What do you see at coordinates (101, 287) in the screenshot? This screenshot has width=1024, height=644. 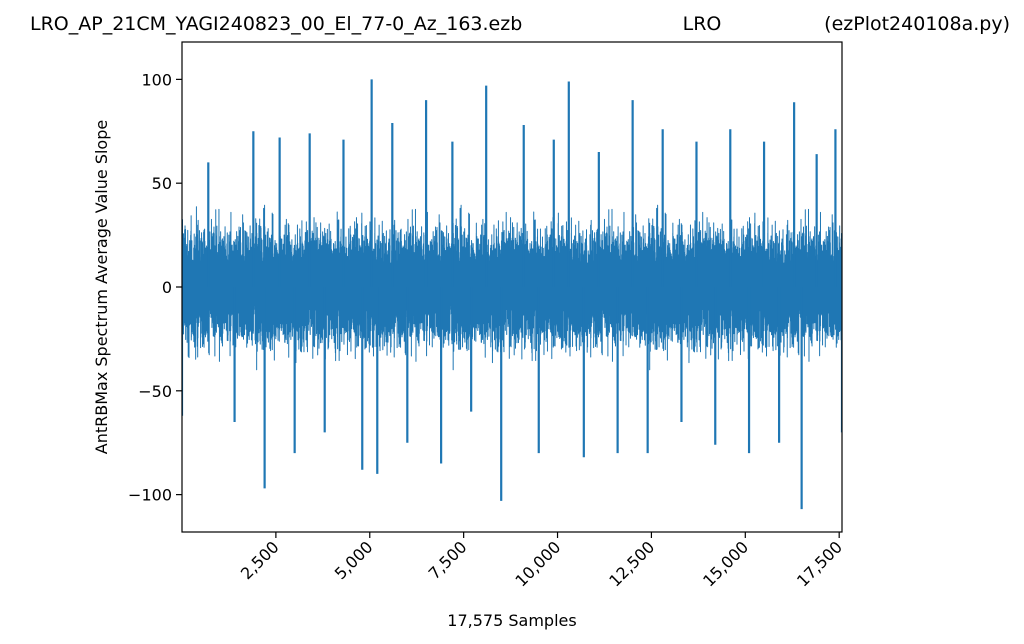 I see `y-axis-label: AntRBMax Spectrum Average Value Slope` at bounding box center [101, 287].